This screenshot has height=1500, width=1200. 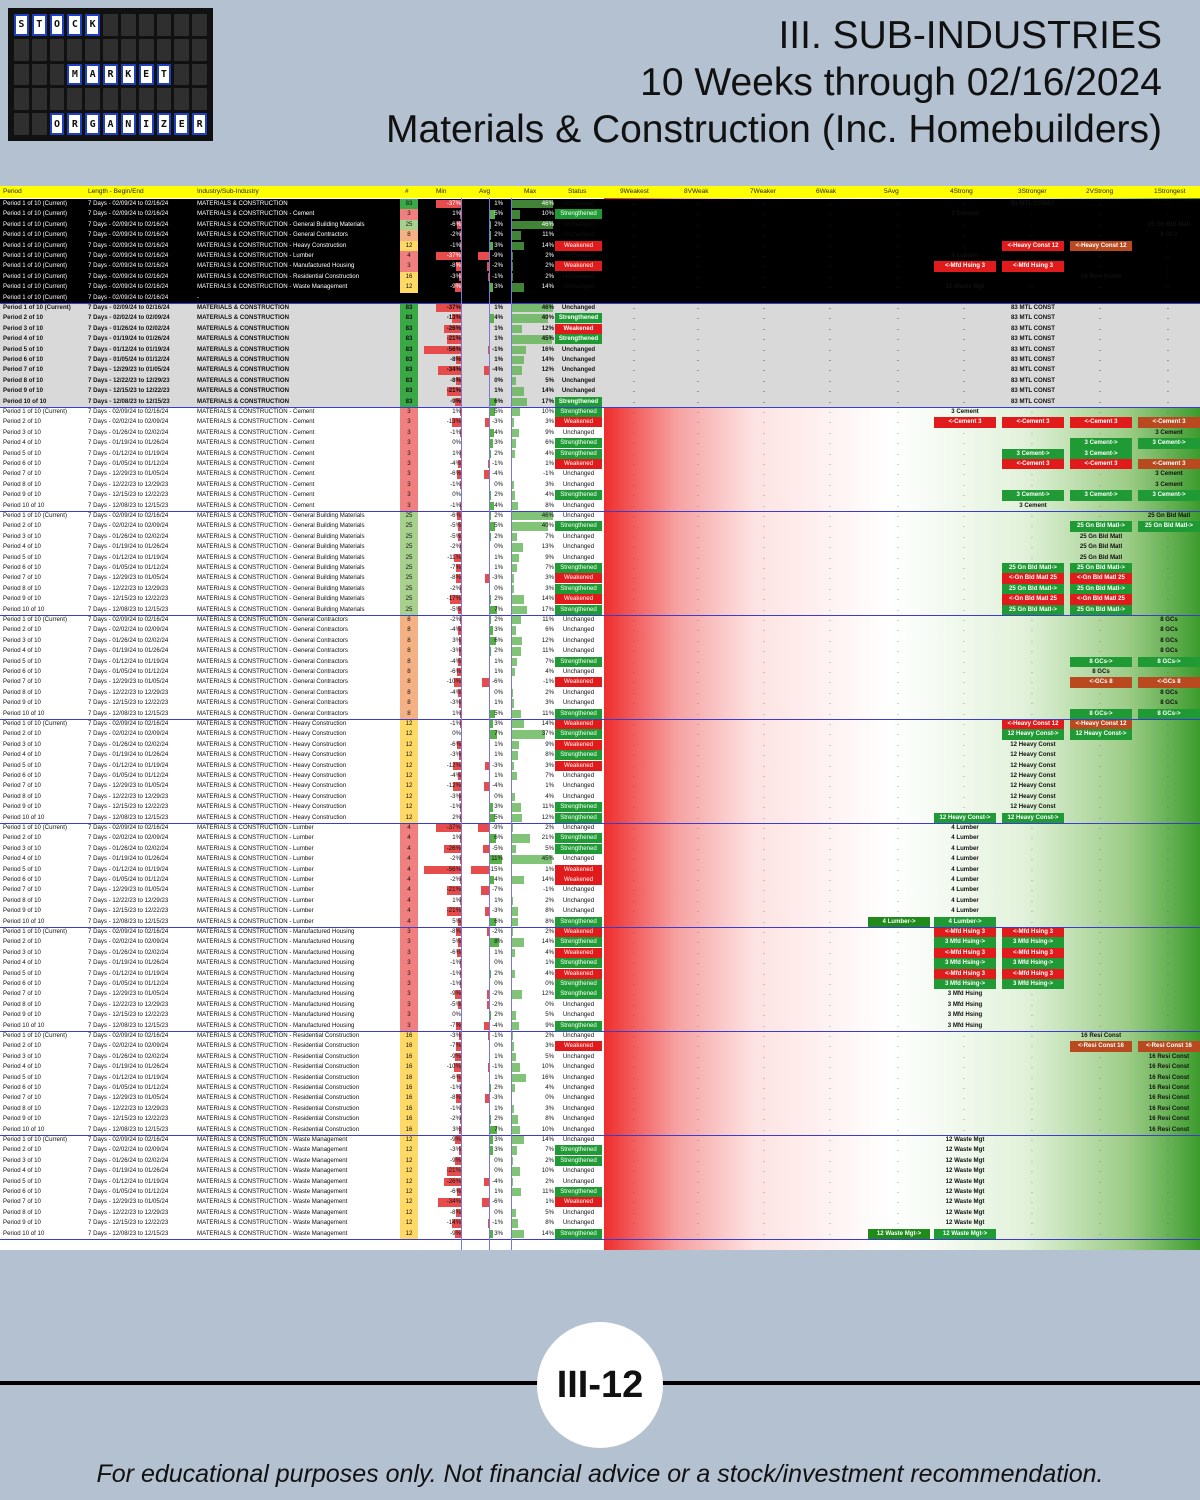 What do you see at coordinates (549, 1181) in the screenshot?
I see `max-cell: 2%` at bounding box center [549, 1181].